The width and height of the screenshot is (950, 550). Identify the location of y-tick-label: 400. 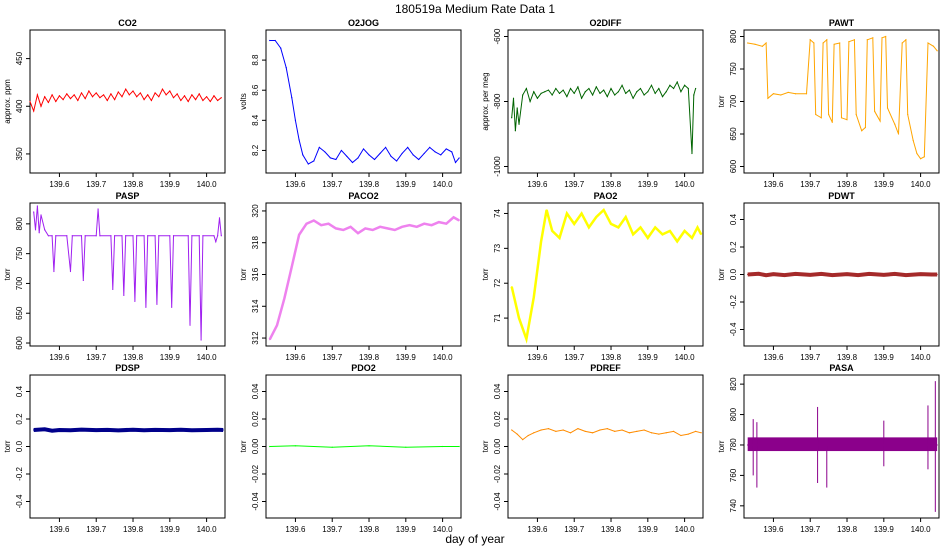
(19, 106).